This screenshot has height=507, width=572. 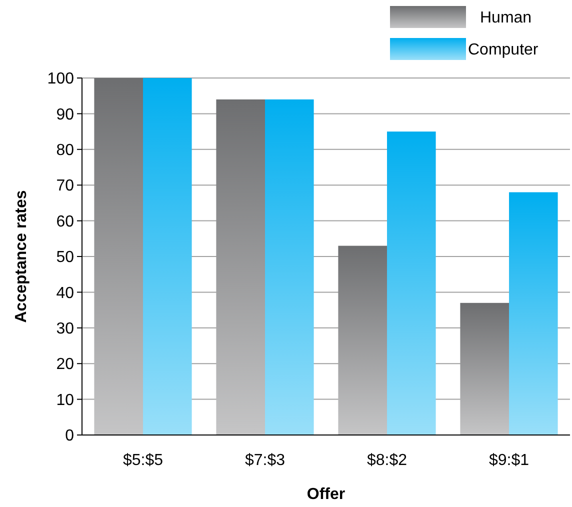 What do you see at coordinates (65, 257) in the screenshot?
I see `y-tick-label: 50` at bounding box center [65, 257].